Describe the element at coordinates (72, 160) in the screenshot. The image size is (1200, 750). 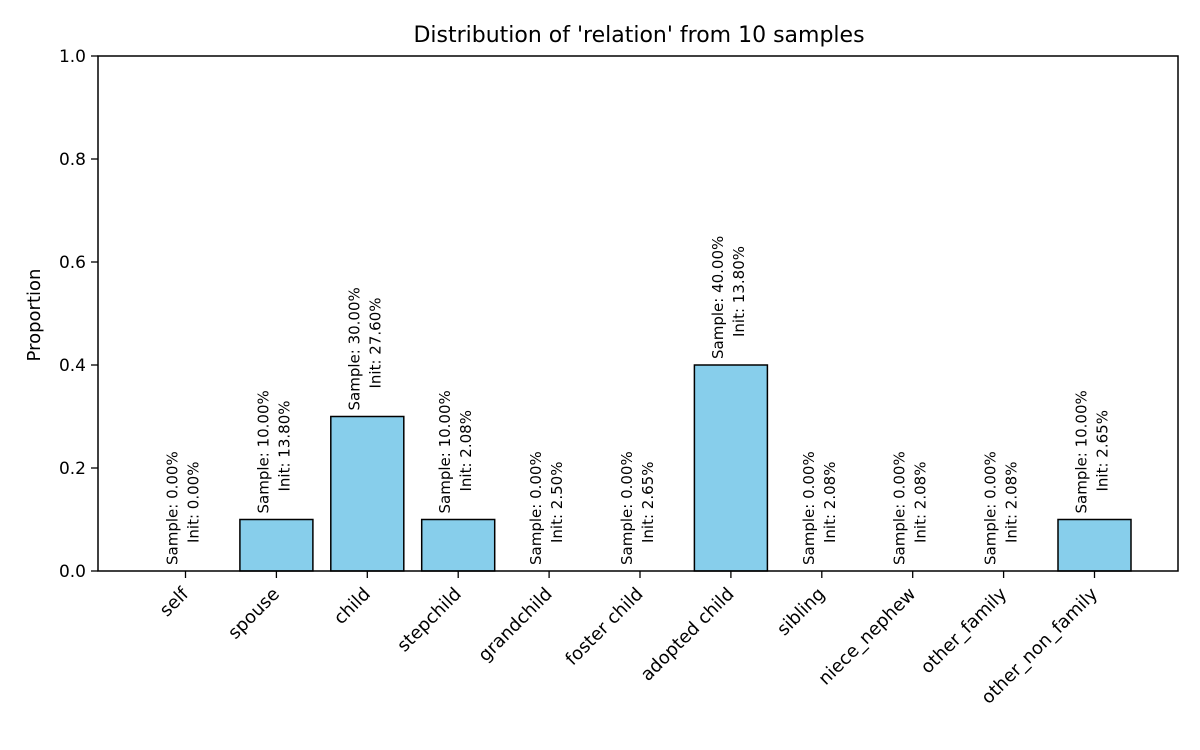
I see `y-tick-label: 0.8` at that location.